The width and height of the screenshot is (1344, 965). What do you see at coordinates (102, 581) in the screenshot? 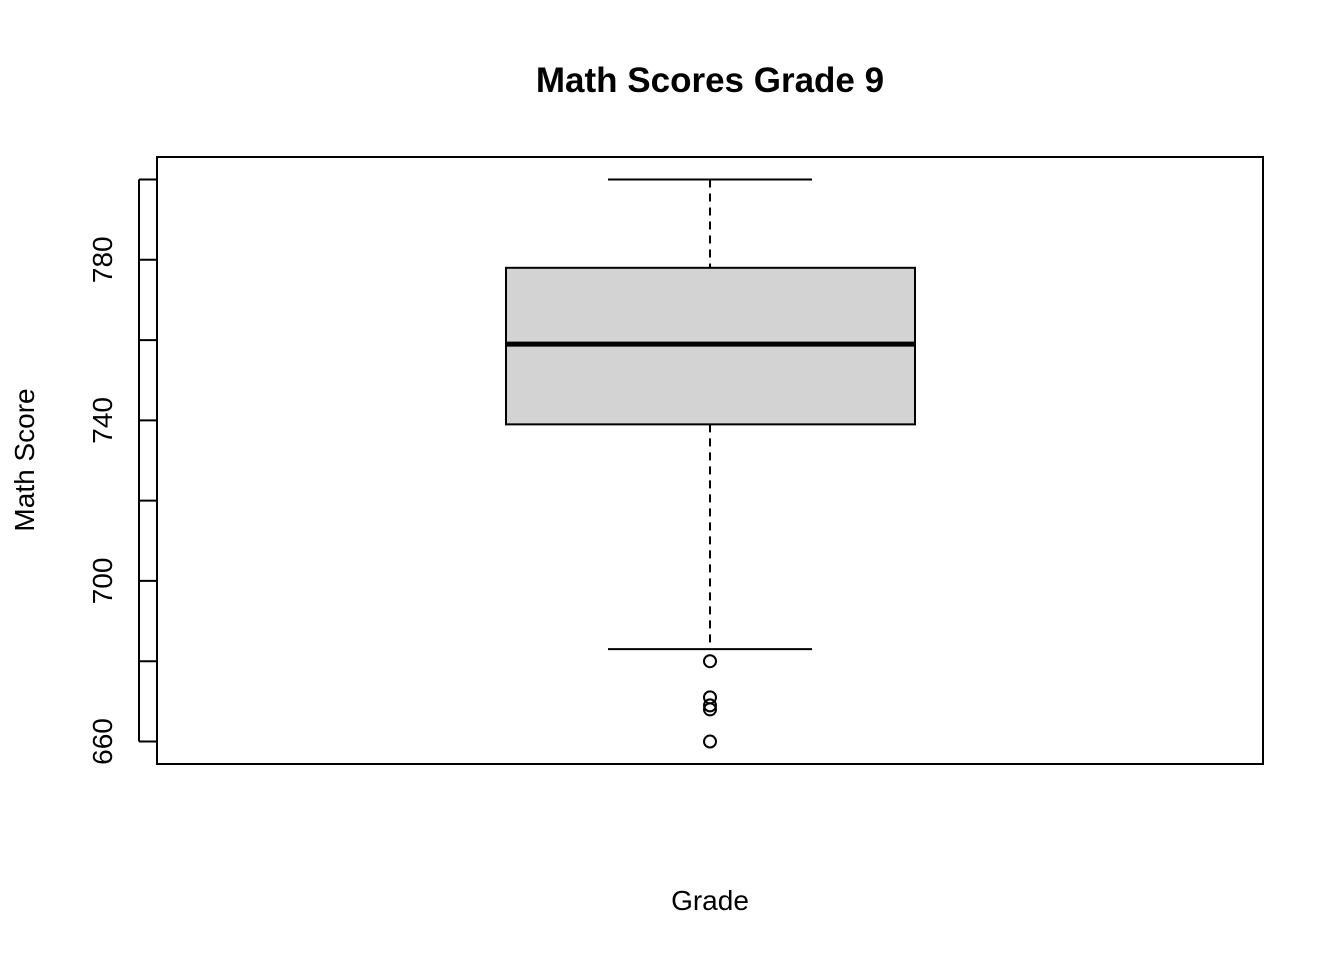
I see `y-tick-label: 700` at bounding box center [102, 581].